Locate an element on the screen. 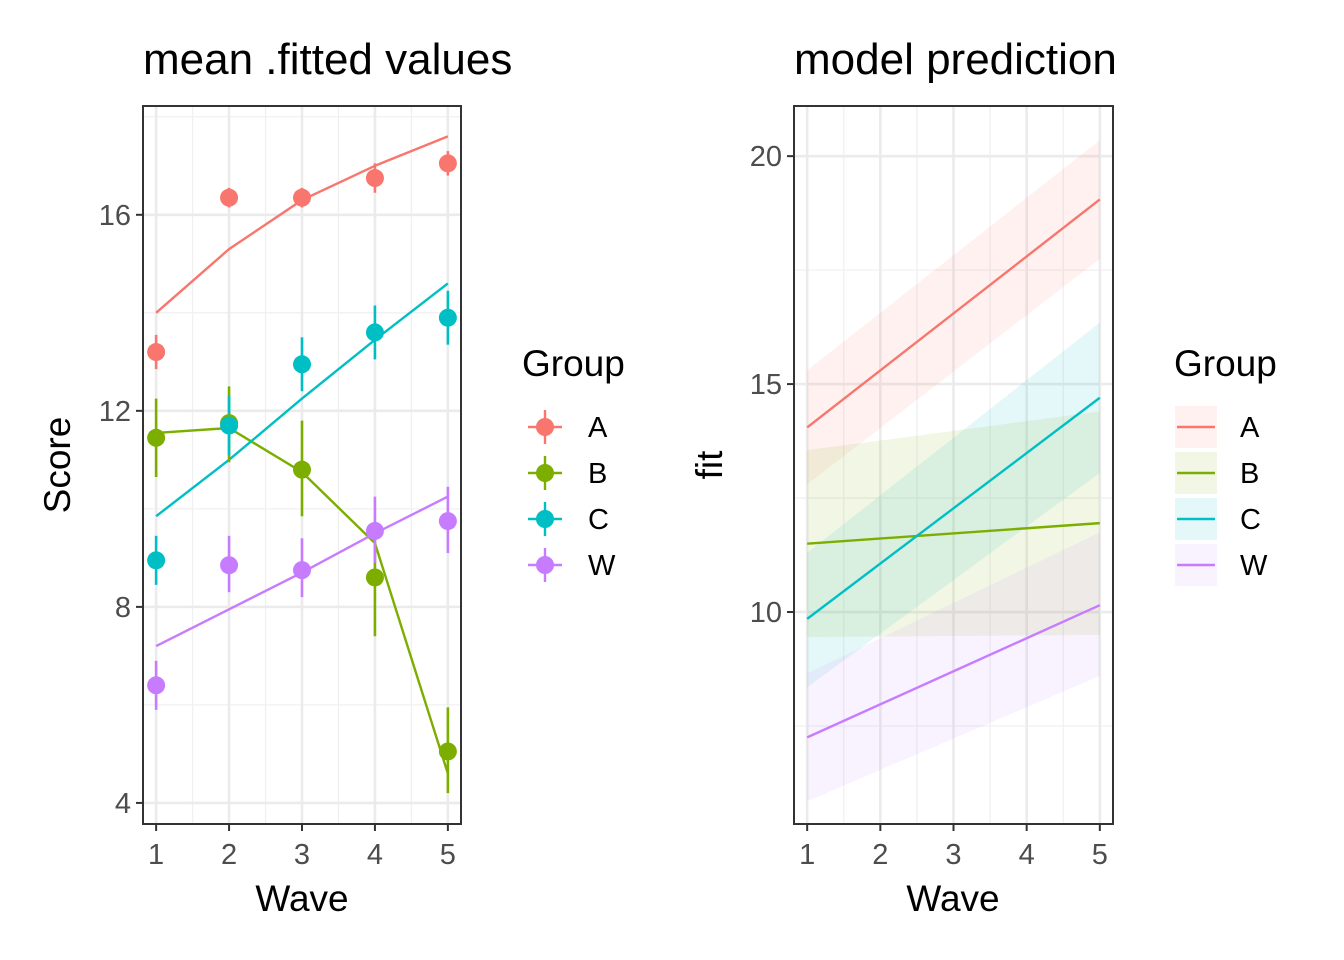 This screenshot has width=1344, height=960. y-tick-label: 16 is located at coordinates (115, 216).